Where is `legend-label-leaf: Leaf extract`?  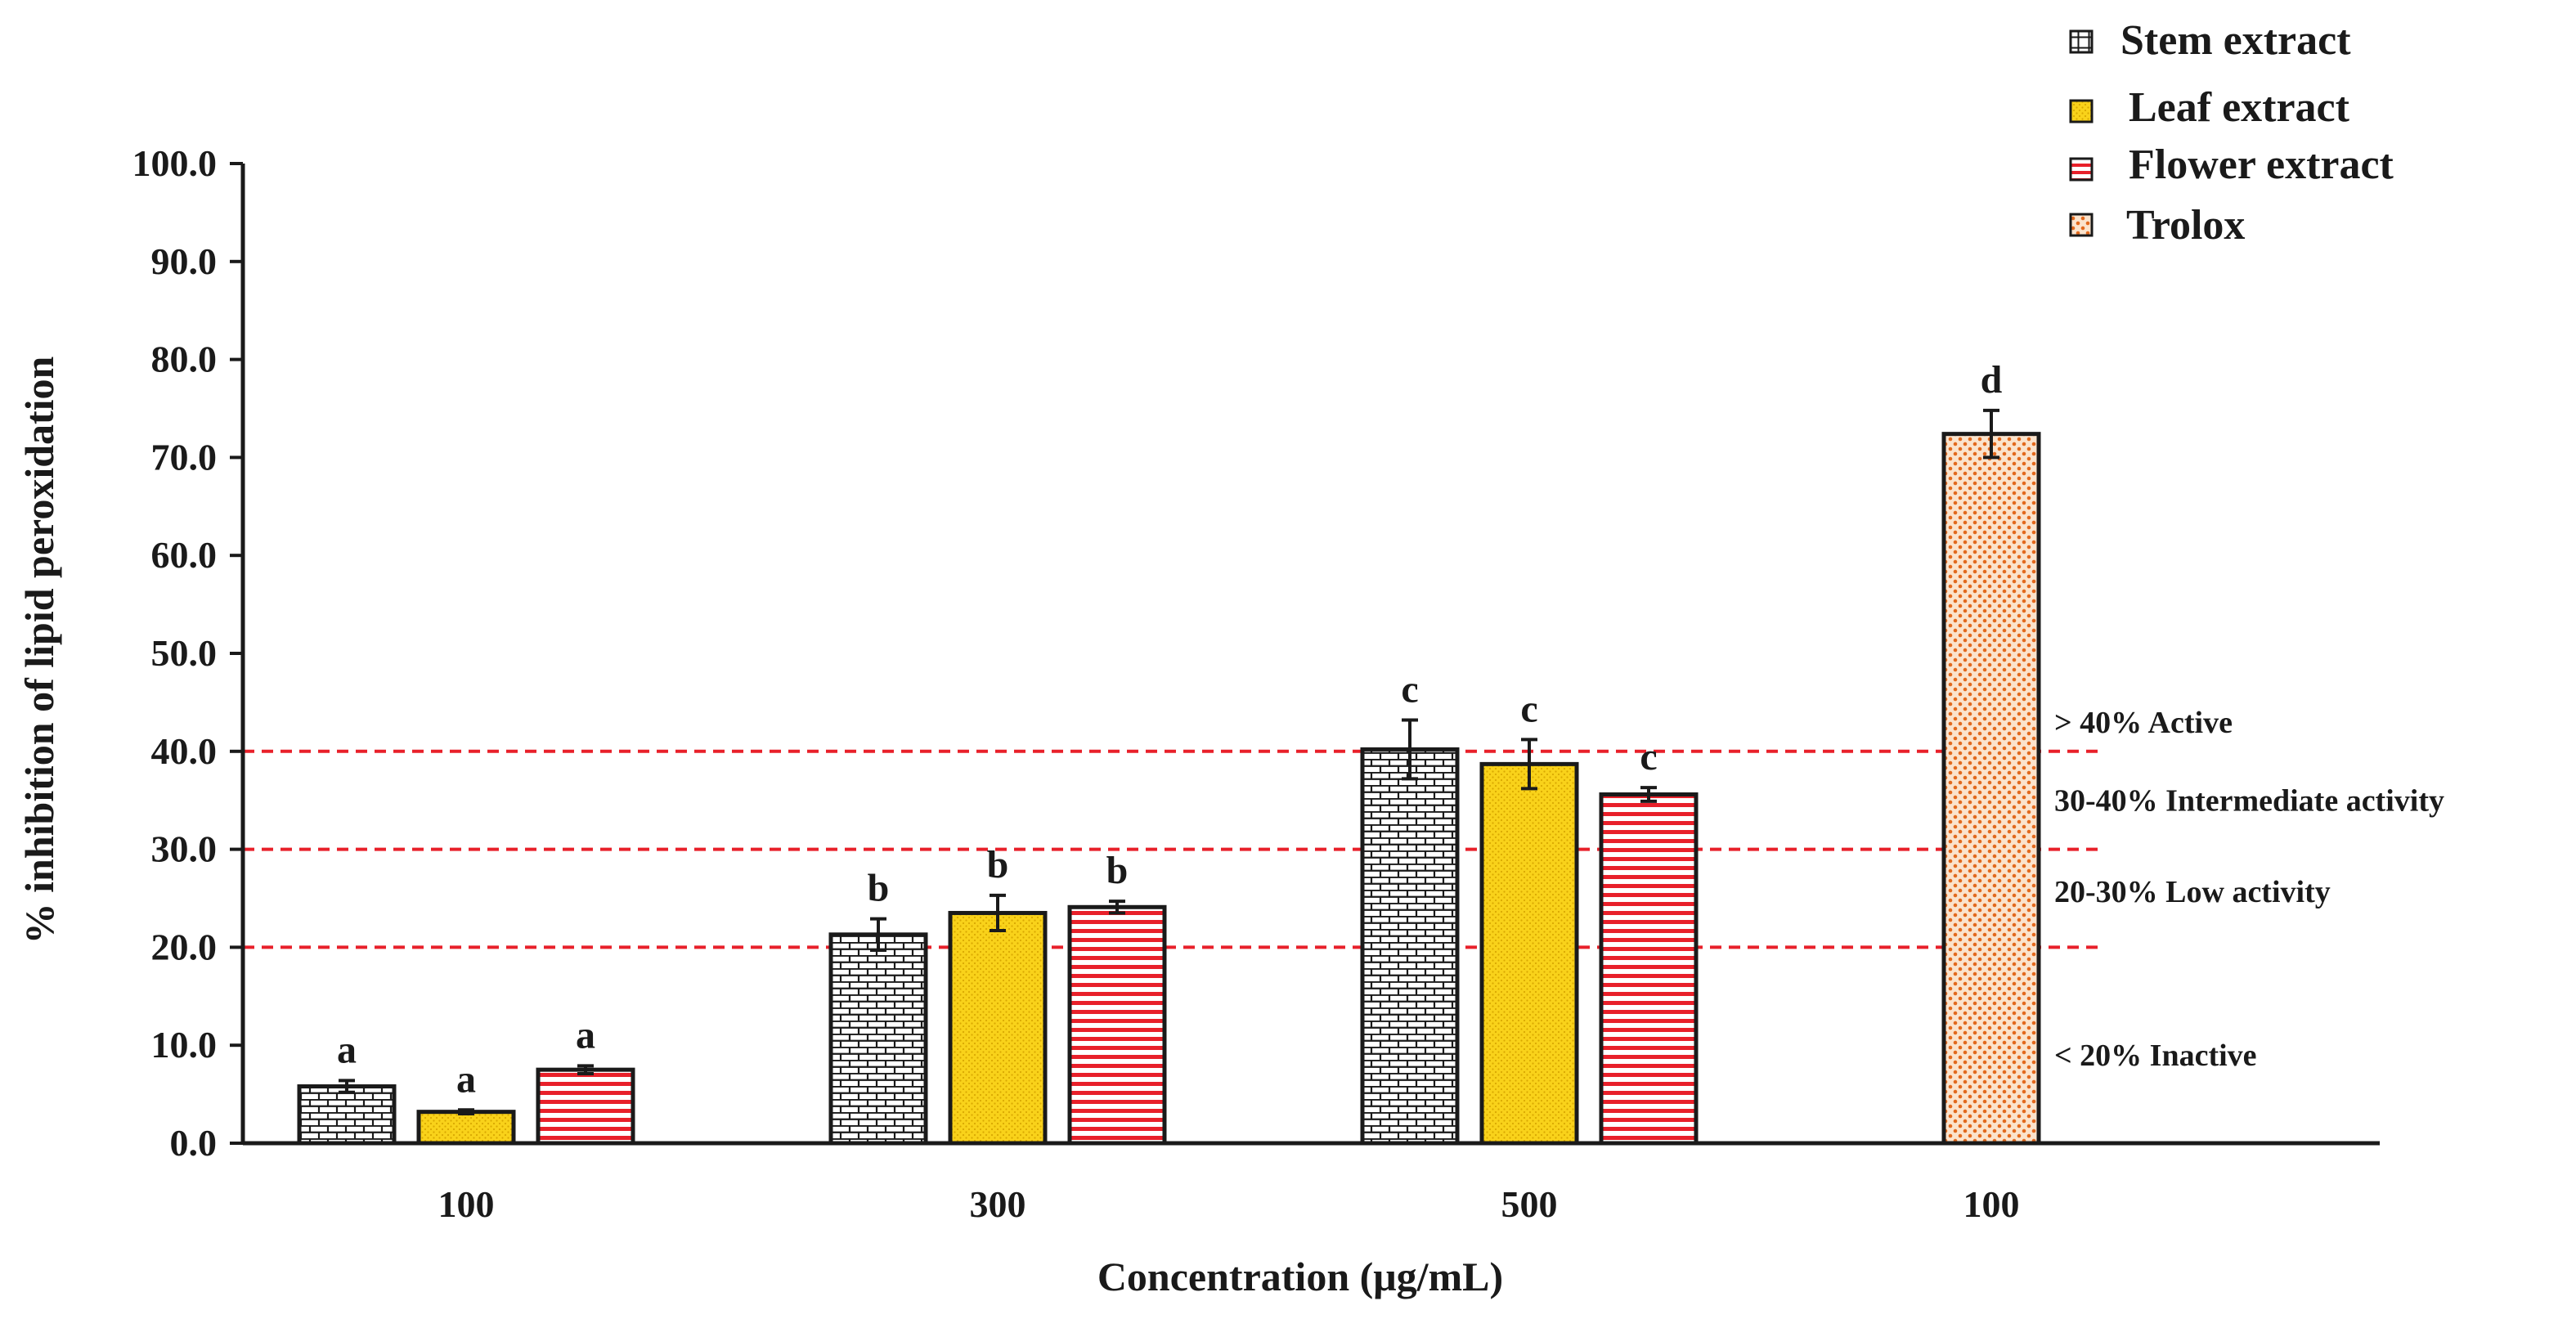
legend-label-leaf: Leaf extract is located at coordinates (2239, 107).